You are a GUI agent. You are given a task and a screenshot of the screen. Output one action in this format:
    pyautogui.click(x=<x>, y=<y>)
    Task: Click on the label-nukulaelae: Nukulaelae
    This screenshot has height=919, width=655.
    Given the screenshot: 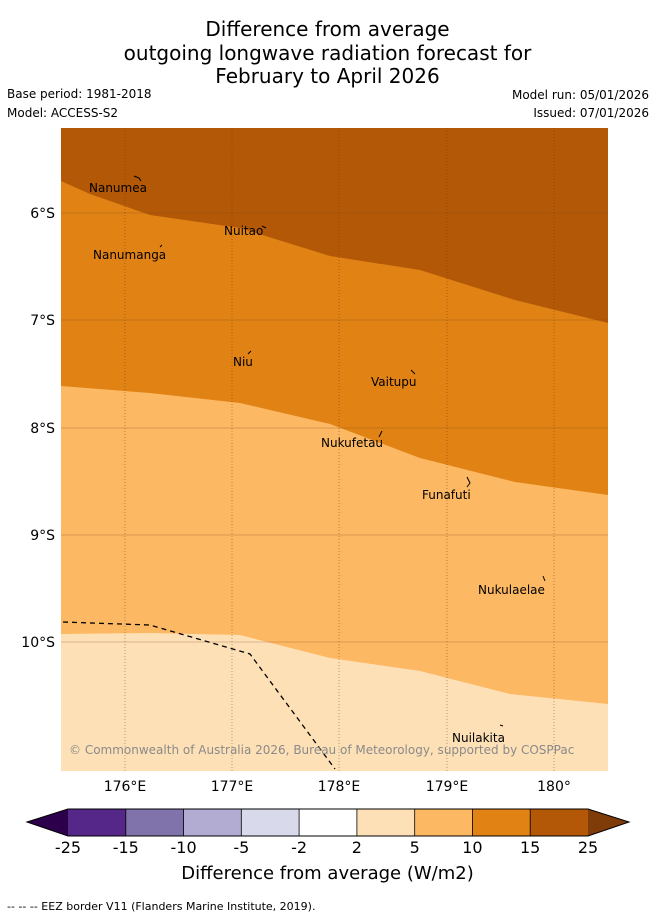 What is the action you would take?
    pyautogui.click(x=511, y=590)
    